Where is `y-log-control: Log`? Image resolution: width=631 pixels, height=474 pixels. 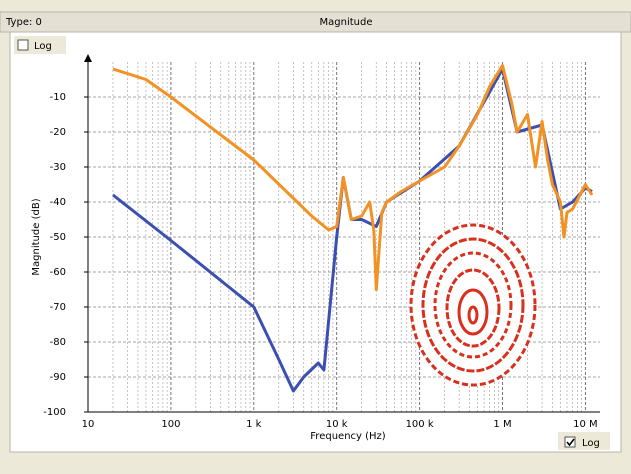
y-log-control: Log is located at coordinates (40, 45).